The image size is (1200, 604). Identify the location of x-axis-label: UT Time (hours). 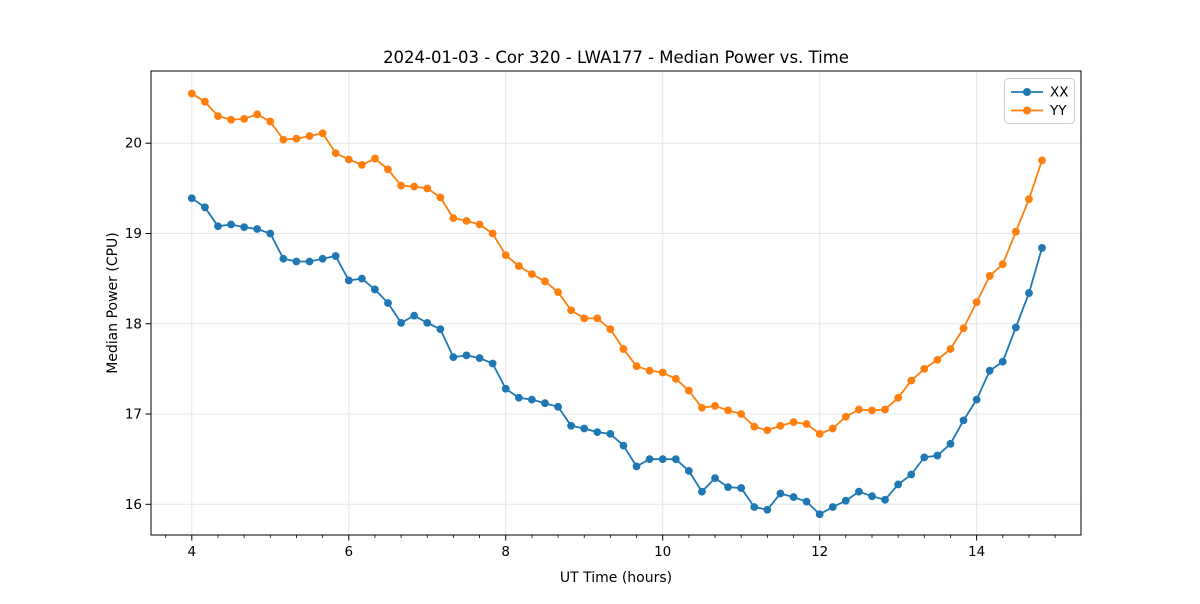
(616, 578).